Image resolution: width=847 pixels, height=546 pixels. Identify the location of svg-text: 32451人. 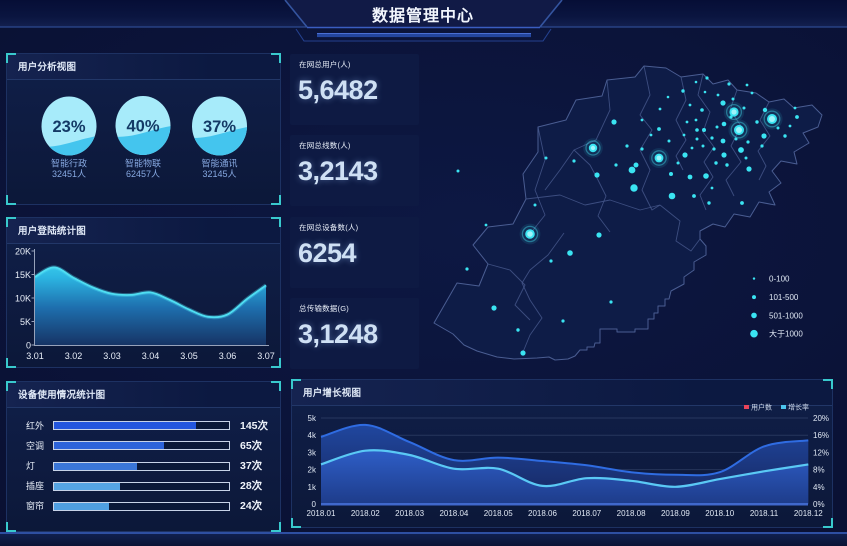
(69, 174).